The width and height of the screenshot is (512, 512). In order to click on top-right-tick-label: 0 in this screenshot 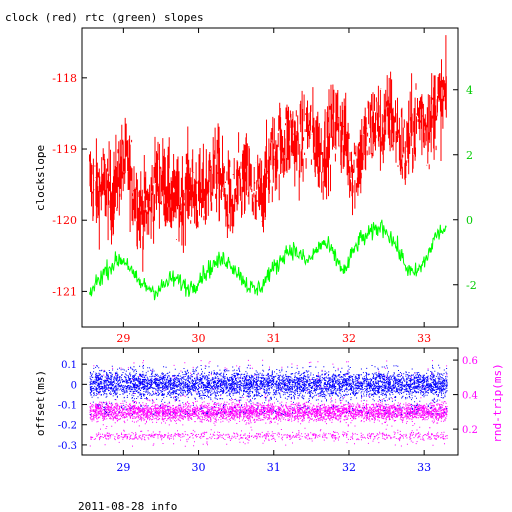, I will do `click(469, 220)`.